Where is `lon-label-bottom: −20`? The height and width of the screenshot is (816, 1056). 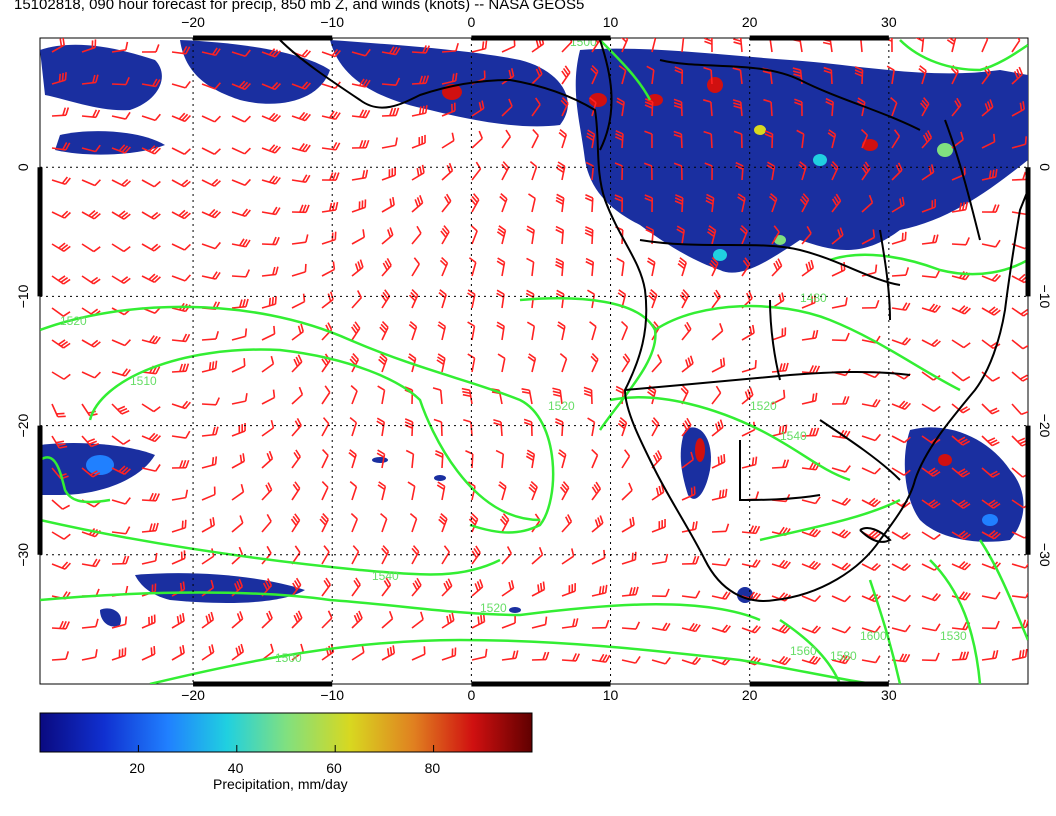 lon-label-bottom: −20 is located at coordinates (193, 695).